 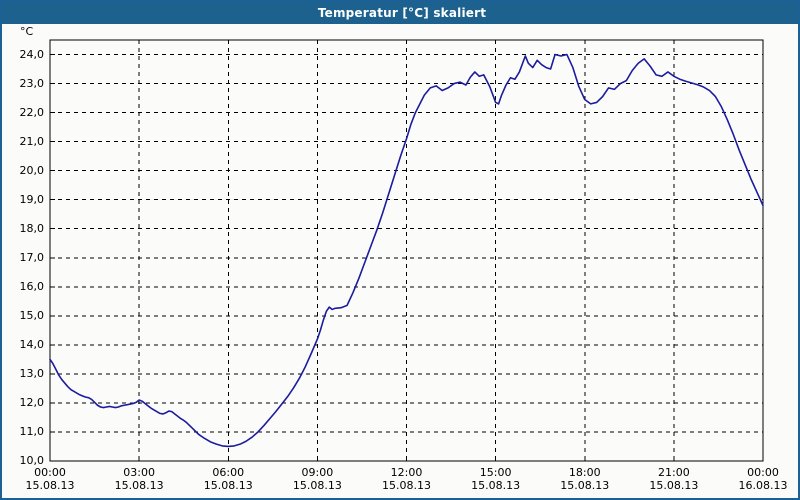 What do you see at coordinates (139, 472) in the screenshot?
I see `x-tick-time: 03:00` at bounding box center [139, 472].